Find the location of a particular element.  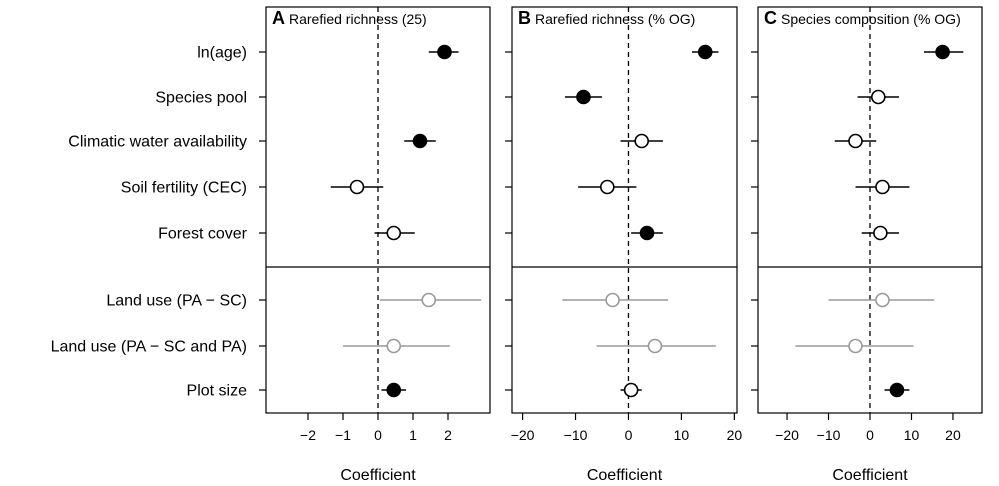

x-tick-label: 1 is located at coordinates (413, 435).